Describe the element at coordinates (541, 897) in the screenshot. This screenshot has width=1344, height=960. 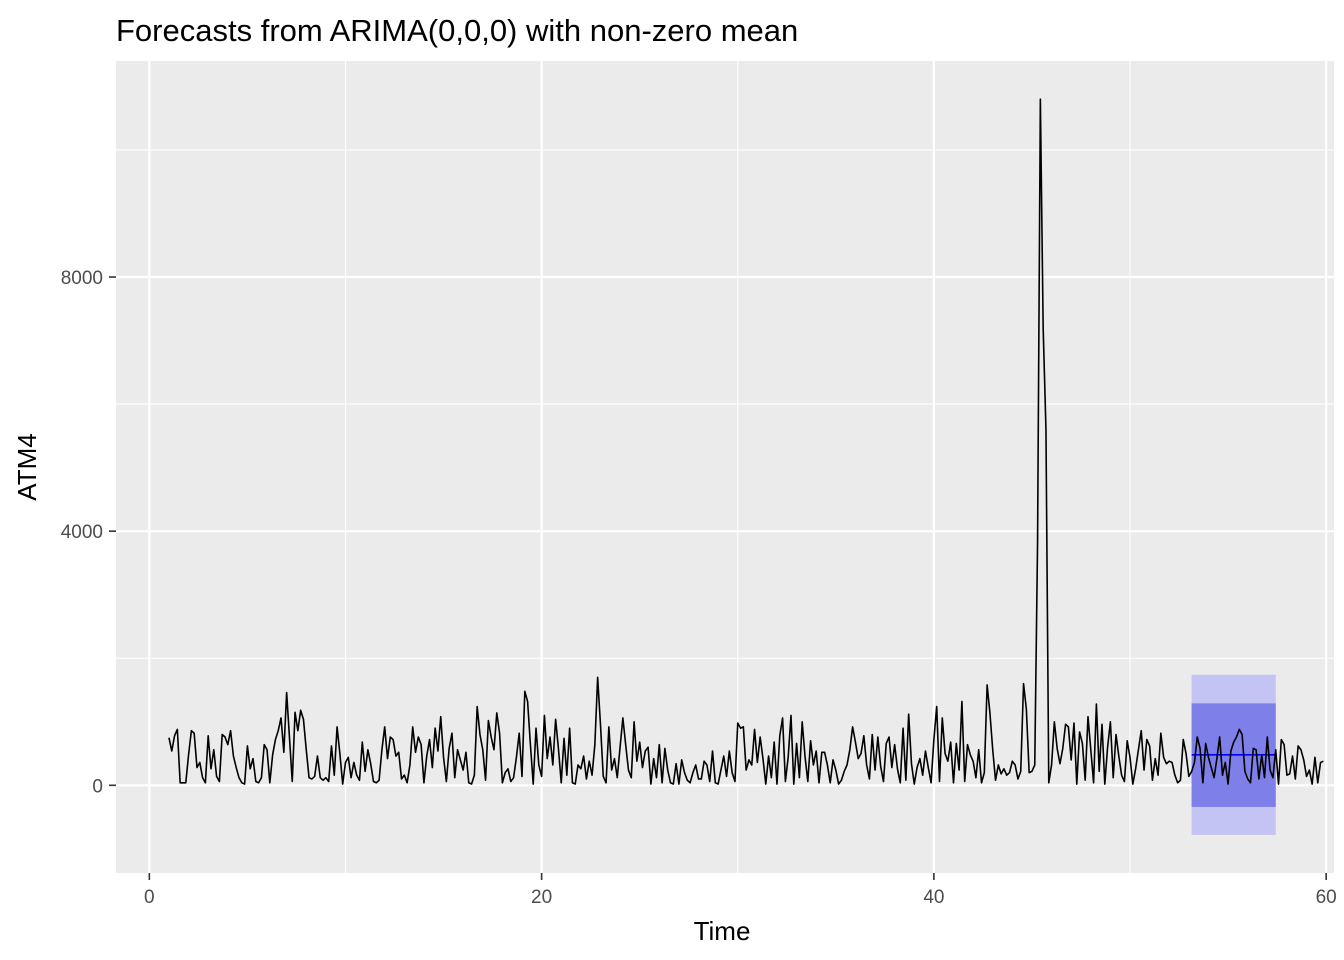
I see `x-tick-label: 20` at that location.